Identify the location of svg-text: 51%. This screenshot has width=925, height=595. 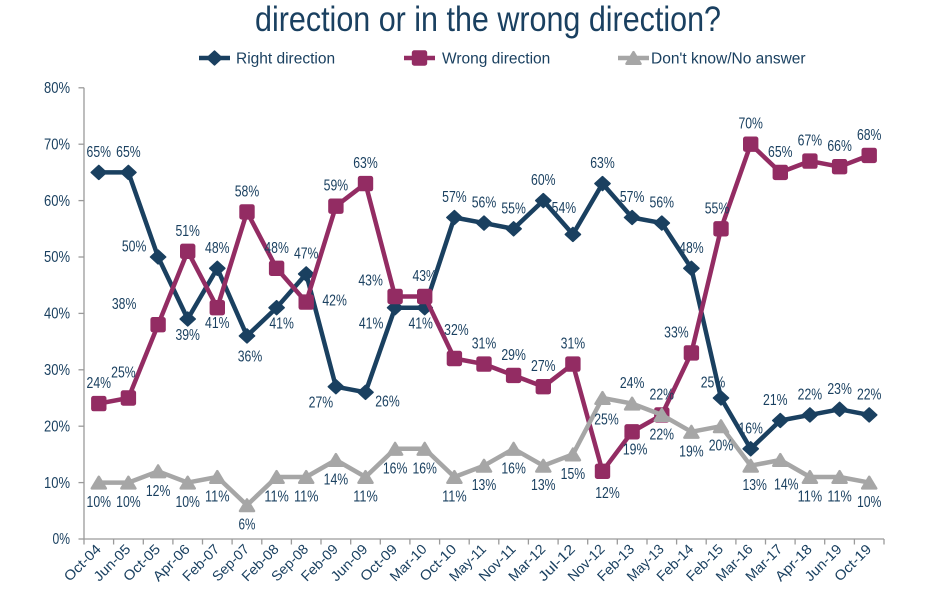
(187, 231).